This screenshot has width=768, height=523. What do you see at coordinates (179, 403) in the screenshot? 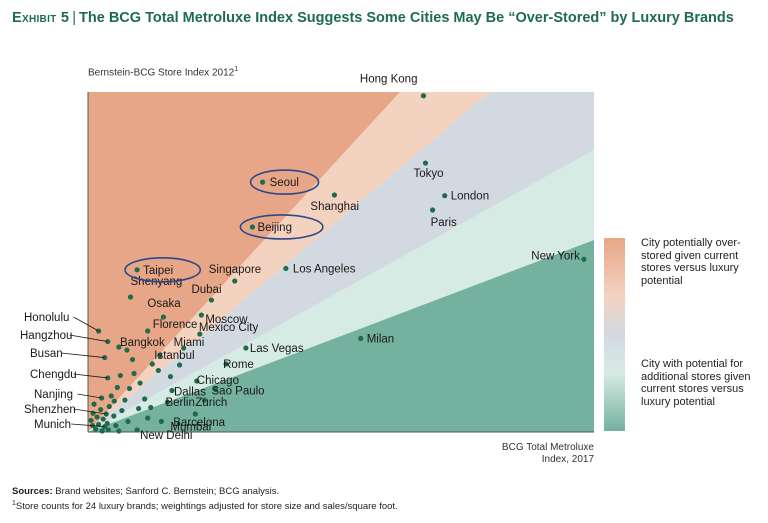
I see `data-label-berlin: Berlin` at bounding box center [179, 403].